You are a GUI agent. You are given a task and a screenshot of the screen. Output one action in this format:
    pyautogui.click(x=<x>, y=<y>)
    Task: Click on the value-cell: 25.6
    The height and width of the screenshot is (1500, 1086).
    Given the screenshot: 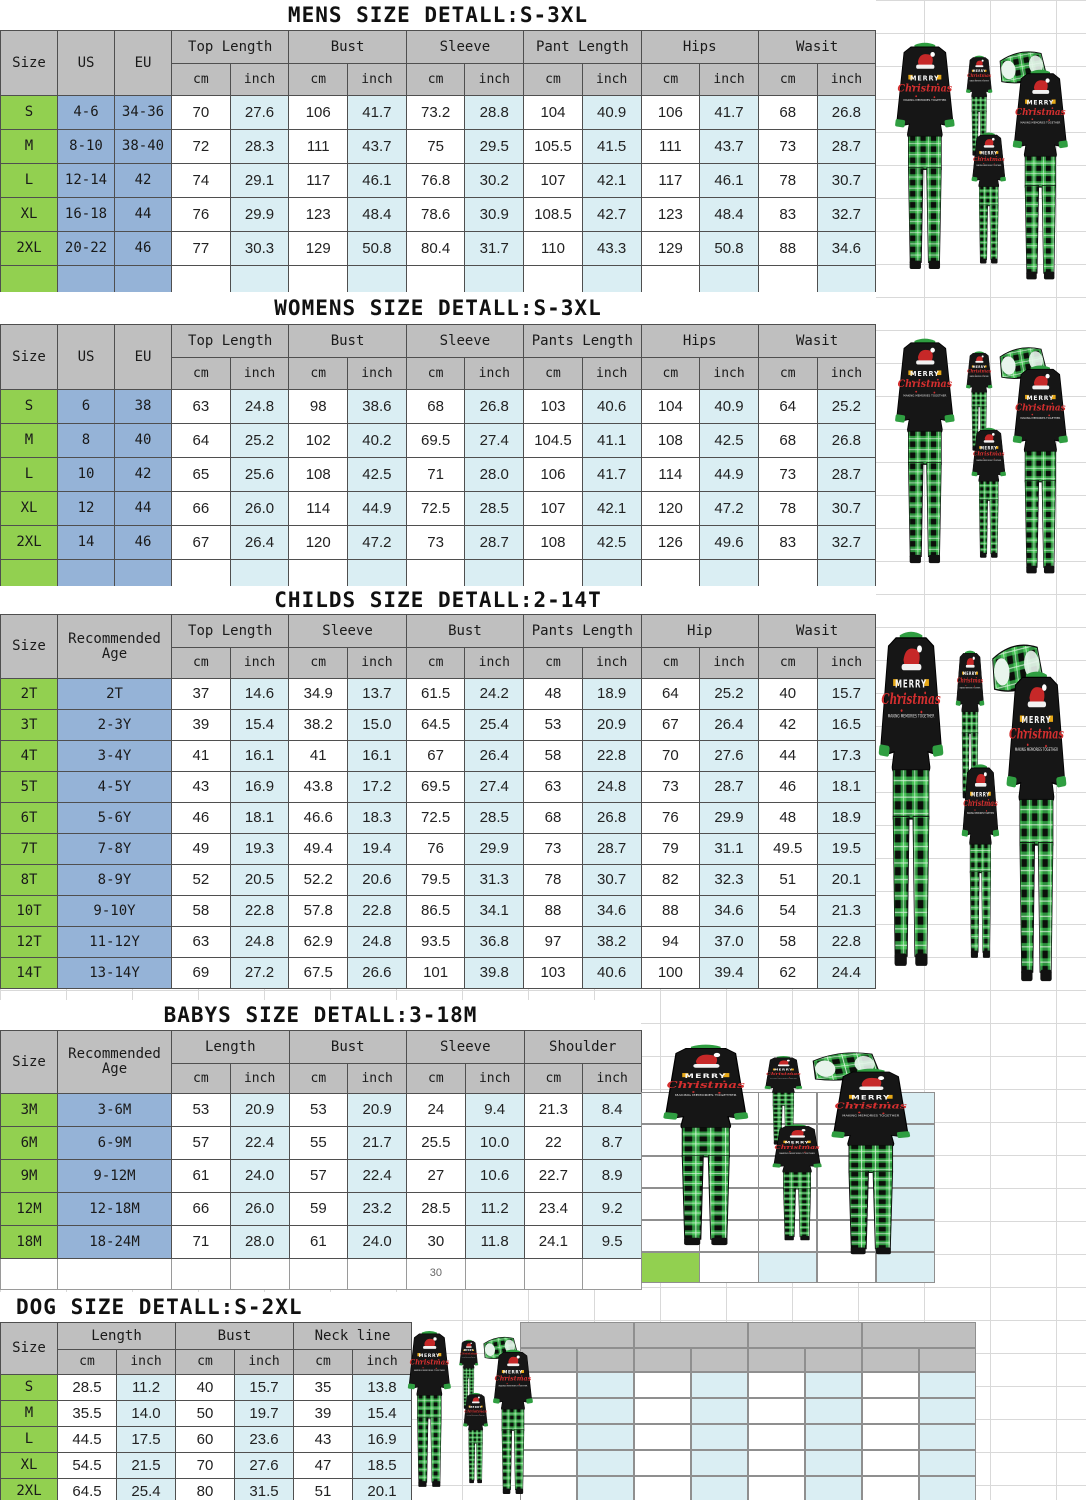 What is the action you would take?
    pyautogui.click(x=259, y=474)
    